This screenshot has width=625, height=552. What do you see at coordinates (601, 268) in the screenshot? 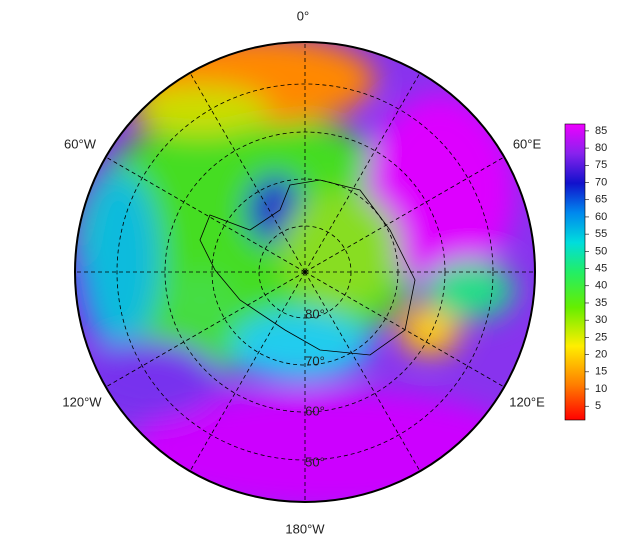
I see `colorbar-tick-label: 45` at bounding box center [601, 268].